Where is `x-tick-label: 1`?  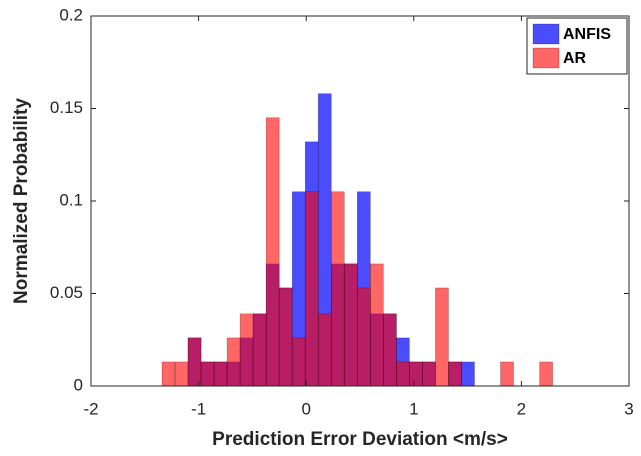 x-tick-label: 1 is located at coordinates (413, 408).